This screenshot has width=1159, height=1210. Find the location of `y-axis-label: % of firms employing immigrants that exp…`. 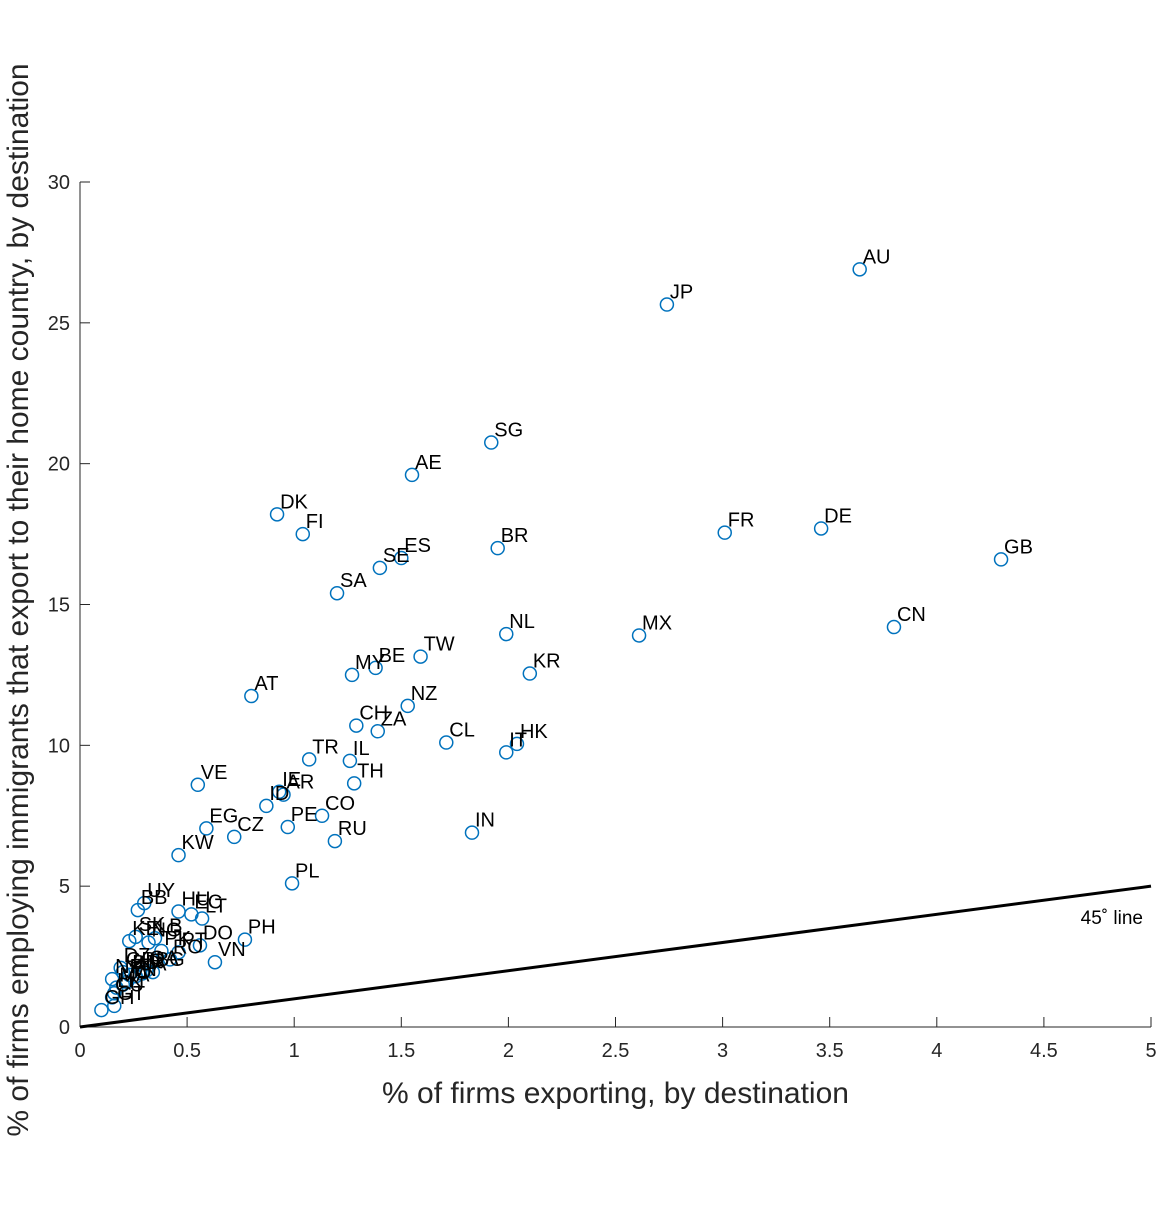

y-axis-label: % of firms employing immigrants that exp… is located at coordinates (18, 599).